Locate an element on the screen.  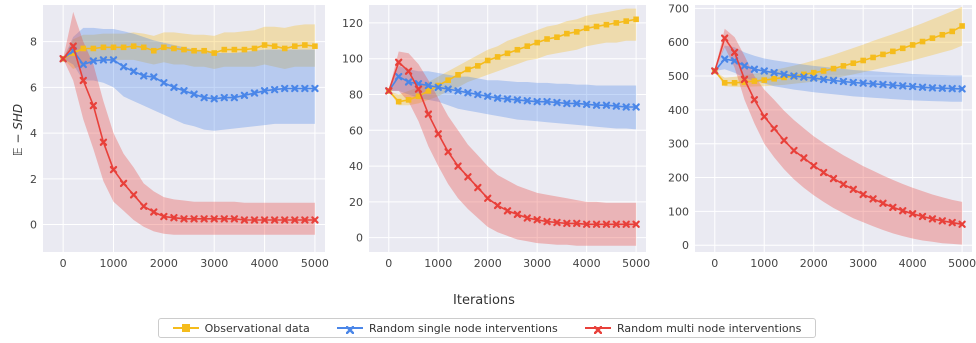
legend-item-single-node: Random single node interventions is located at coordinates (447, 328).